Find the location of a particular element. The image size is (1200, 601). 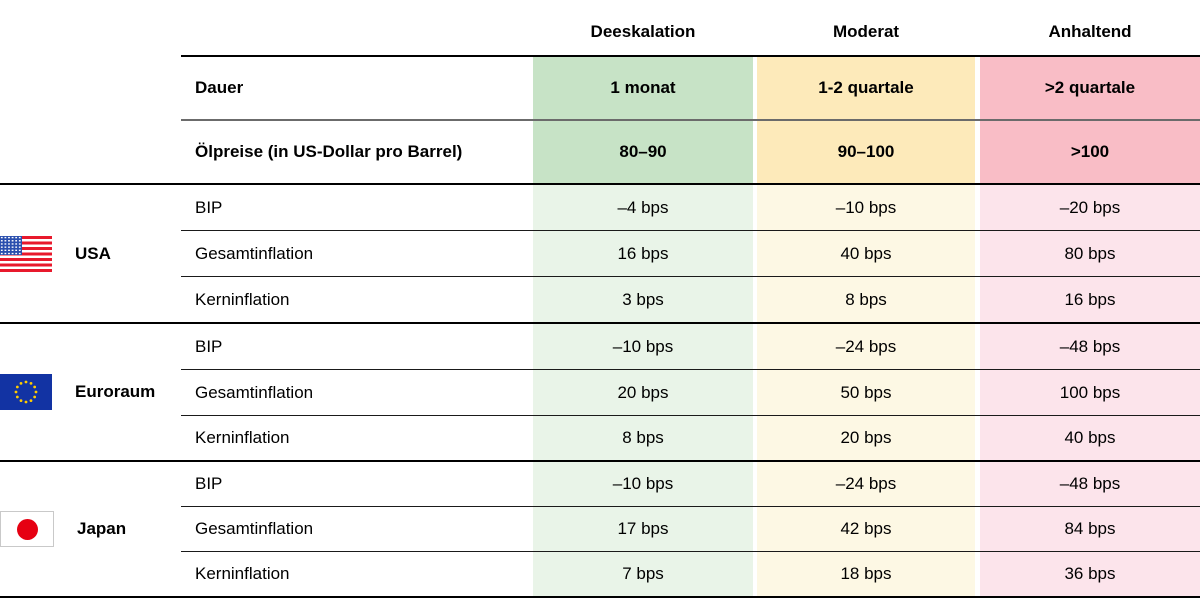

table-row: Gesamtinflation 16 bps 40 bps 80 bps is located at coordinates (600, 253).